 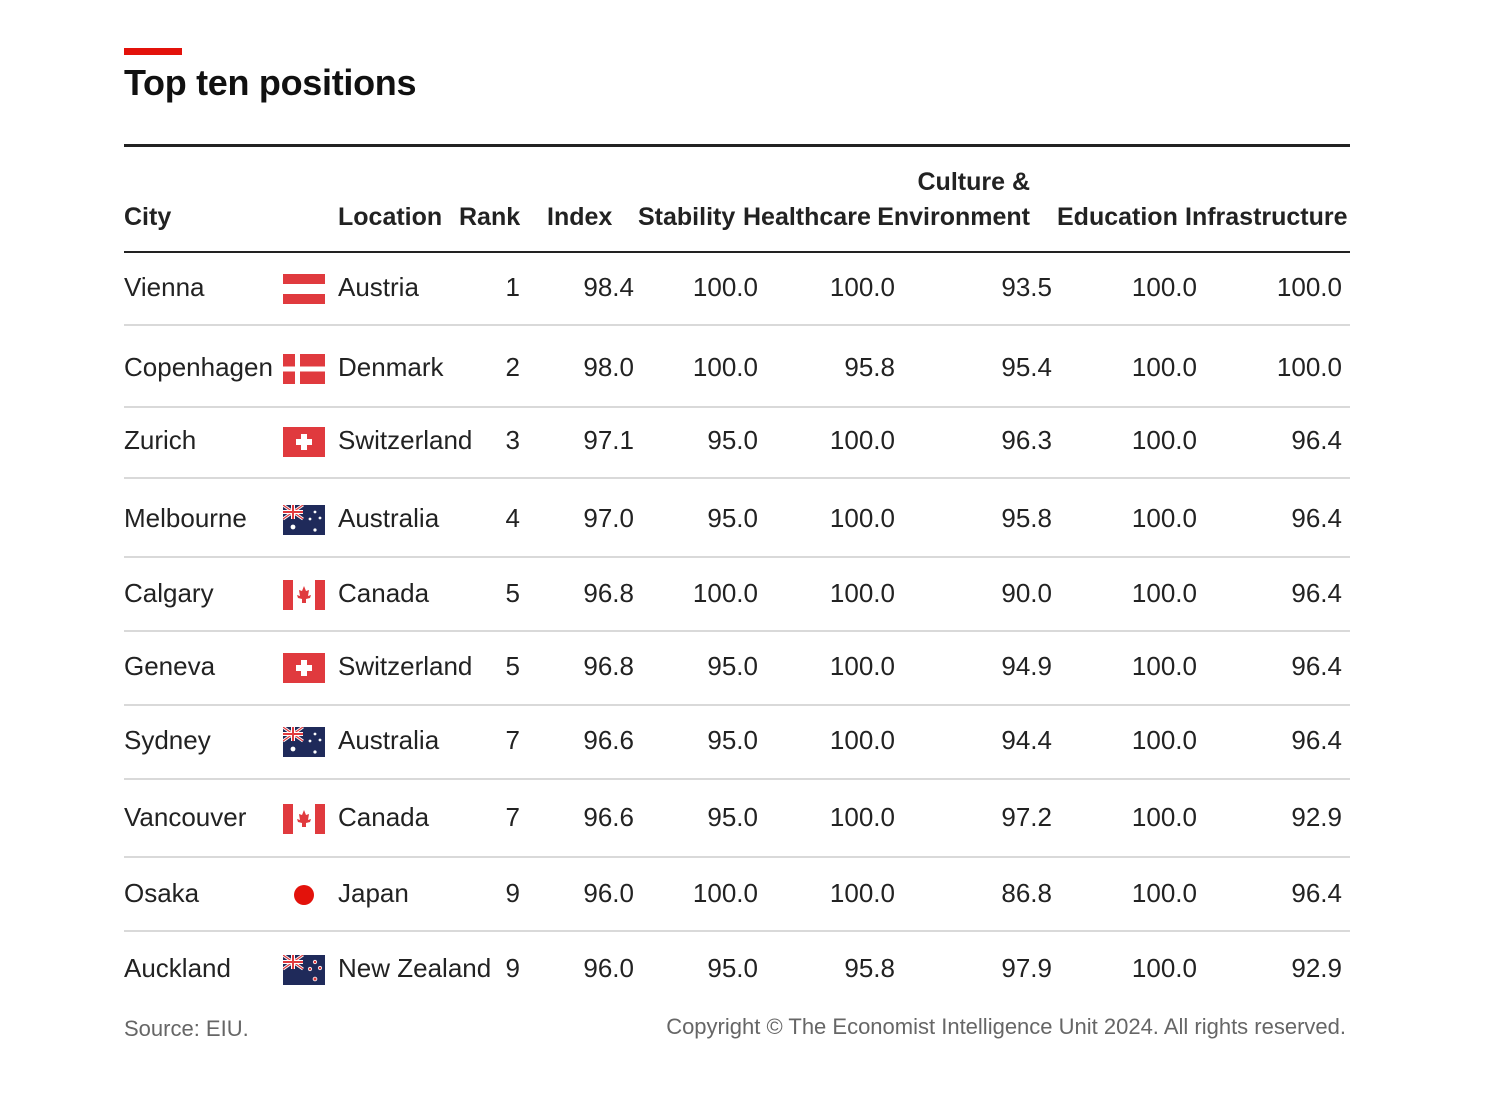 I want to click on cell-index: 98.0, so click(x=608, y=367).